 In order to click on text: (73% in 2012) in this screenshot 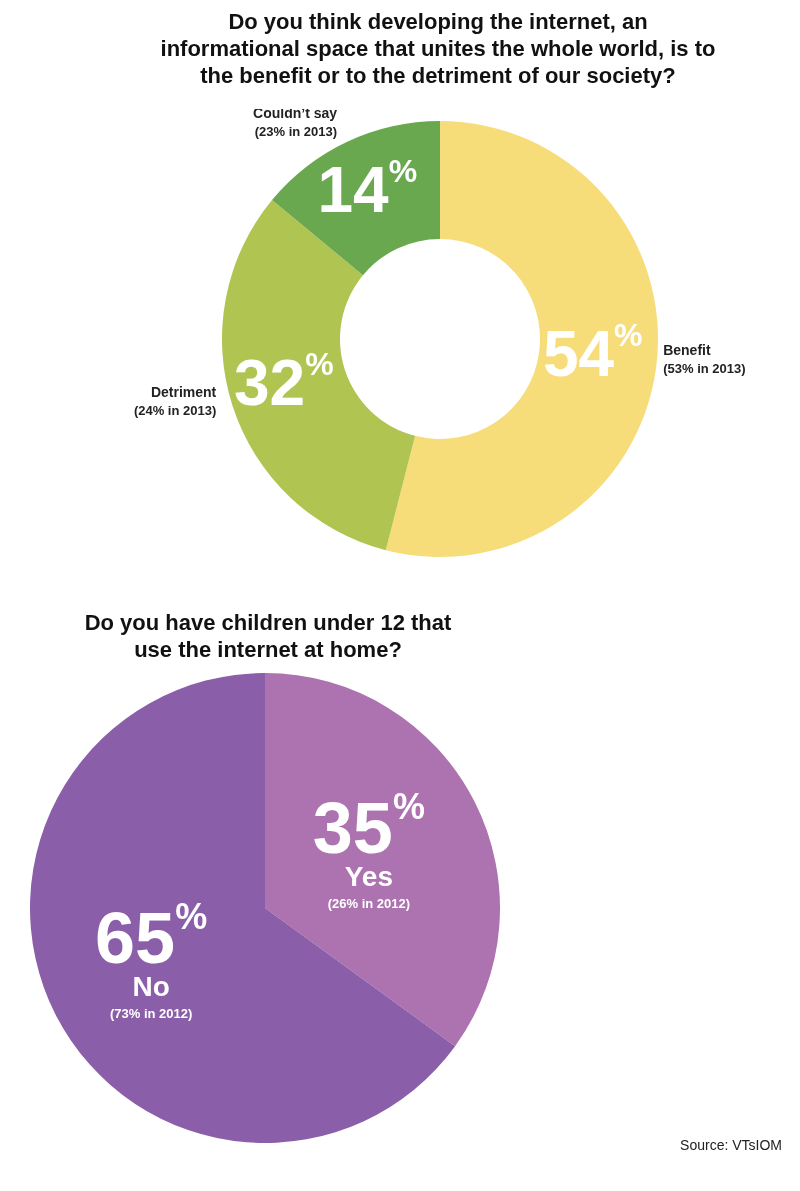, I will do `click(151, 1014)`.